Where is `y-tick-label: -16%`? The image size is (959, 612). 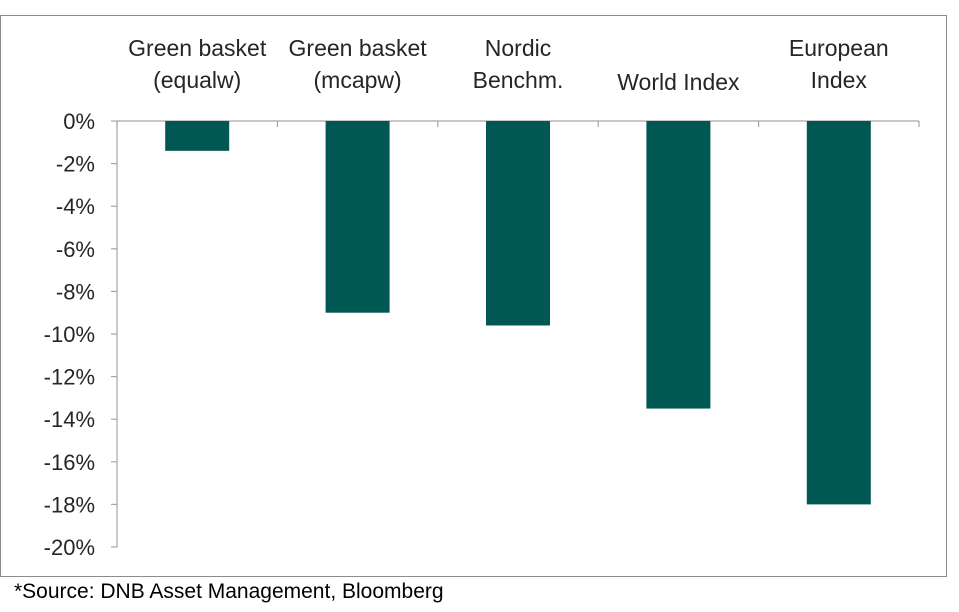
y-tick-label: -16% is located at coordinates (69, 462).